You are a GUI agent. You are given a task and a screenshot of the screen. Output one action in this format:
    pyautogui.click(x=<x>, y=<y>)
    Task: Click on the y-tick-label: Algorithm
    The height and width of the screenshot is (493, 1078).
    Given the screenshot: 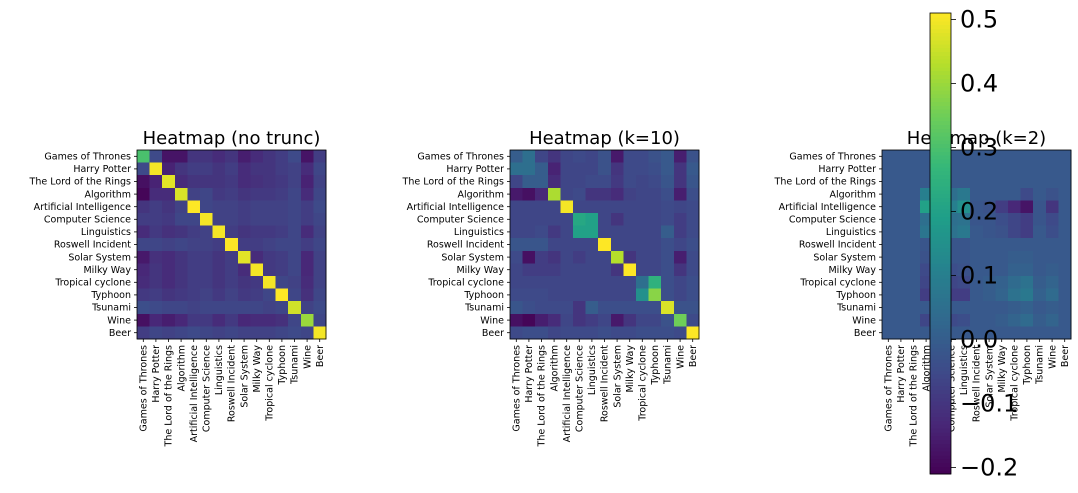 What is the action you would take?
    pyautogui.click(x=107, y=194)
    